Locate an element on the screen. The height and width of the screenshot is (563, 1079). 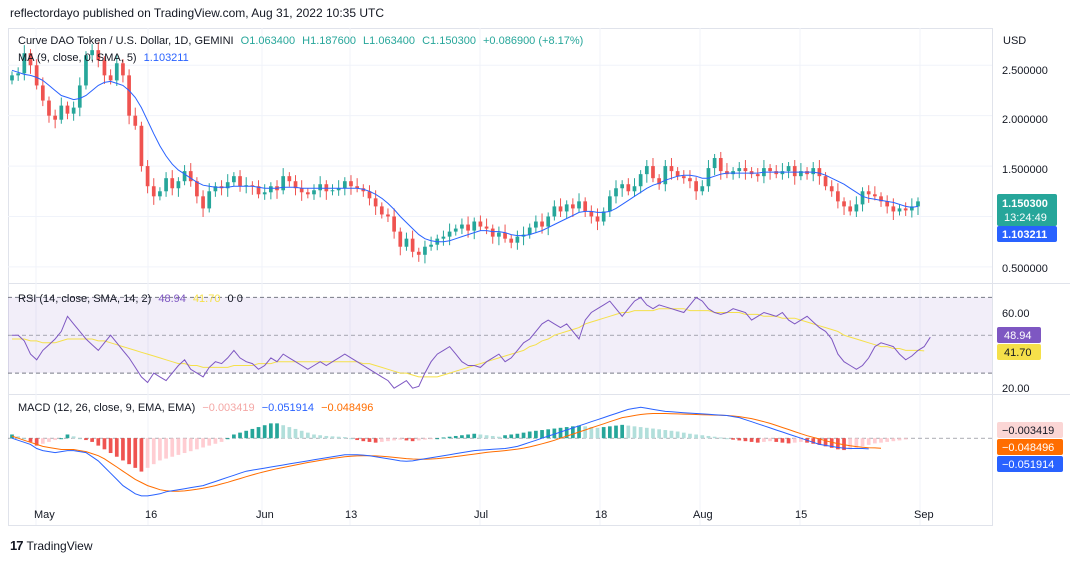
ma-label: MA (9, close, 0, SMA, 5) is located at coordinates (77, 58).